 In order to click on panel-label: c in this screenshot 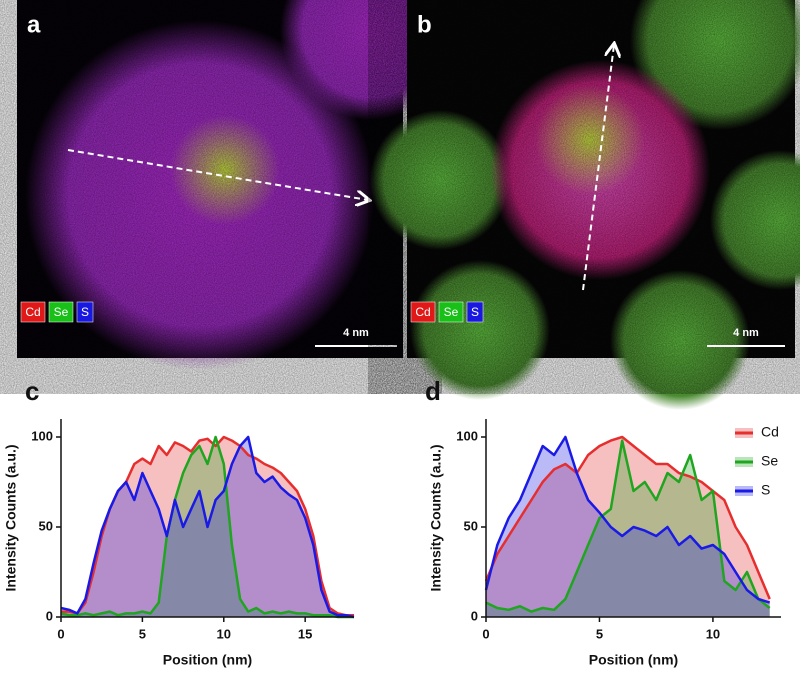, I will do `click(32, 391)`.